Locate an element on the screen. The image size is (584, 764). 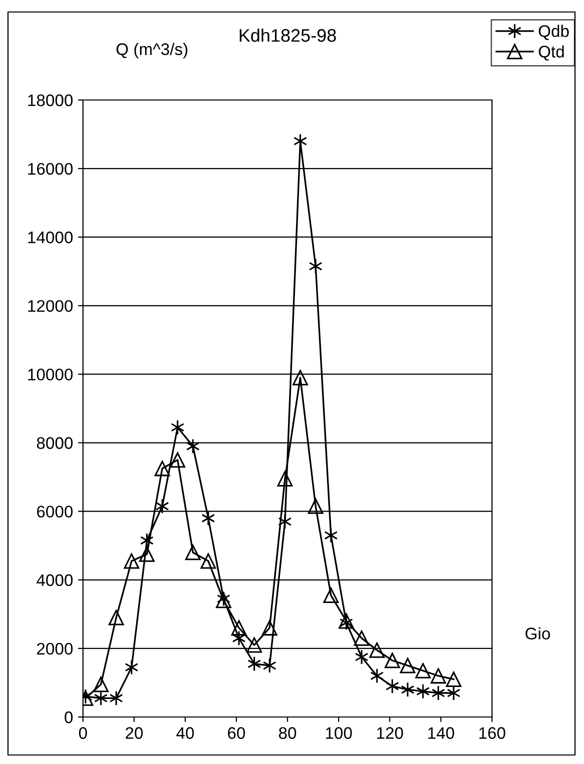
y-tick-label: 10000 is located at coordinates (50, 374).